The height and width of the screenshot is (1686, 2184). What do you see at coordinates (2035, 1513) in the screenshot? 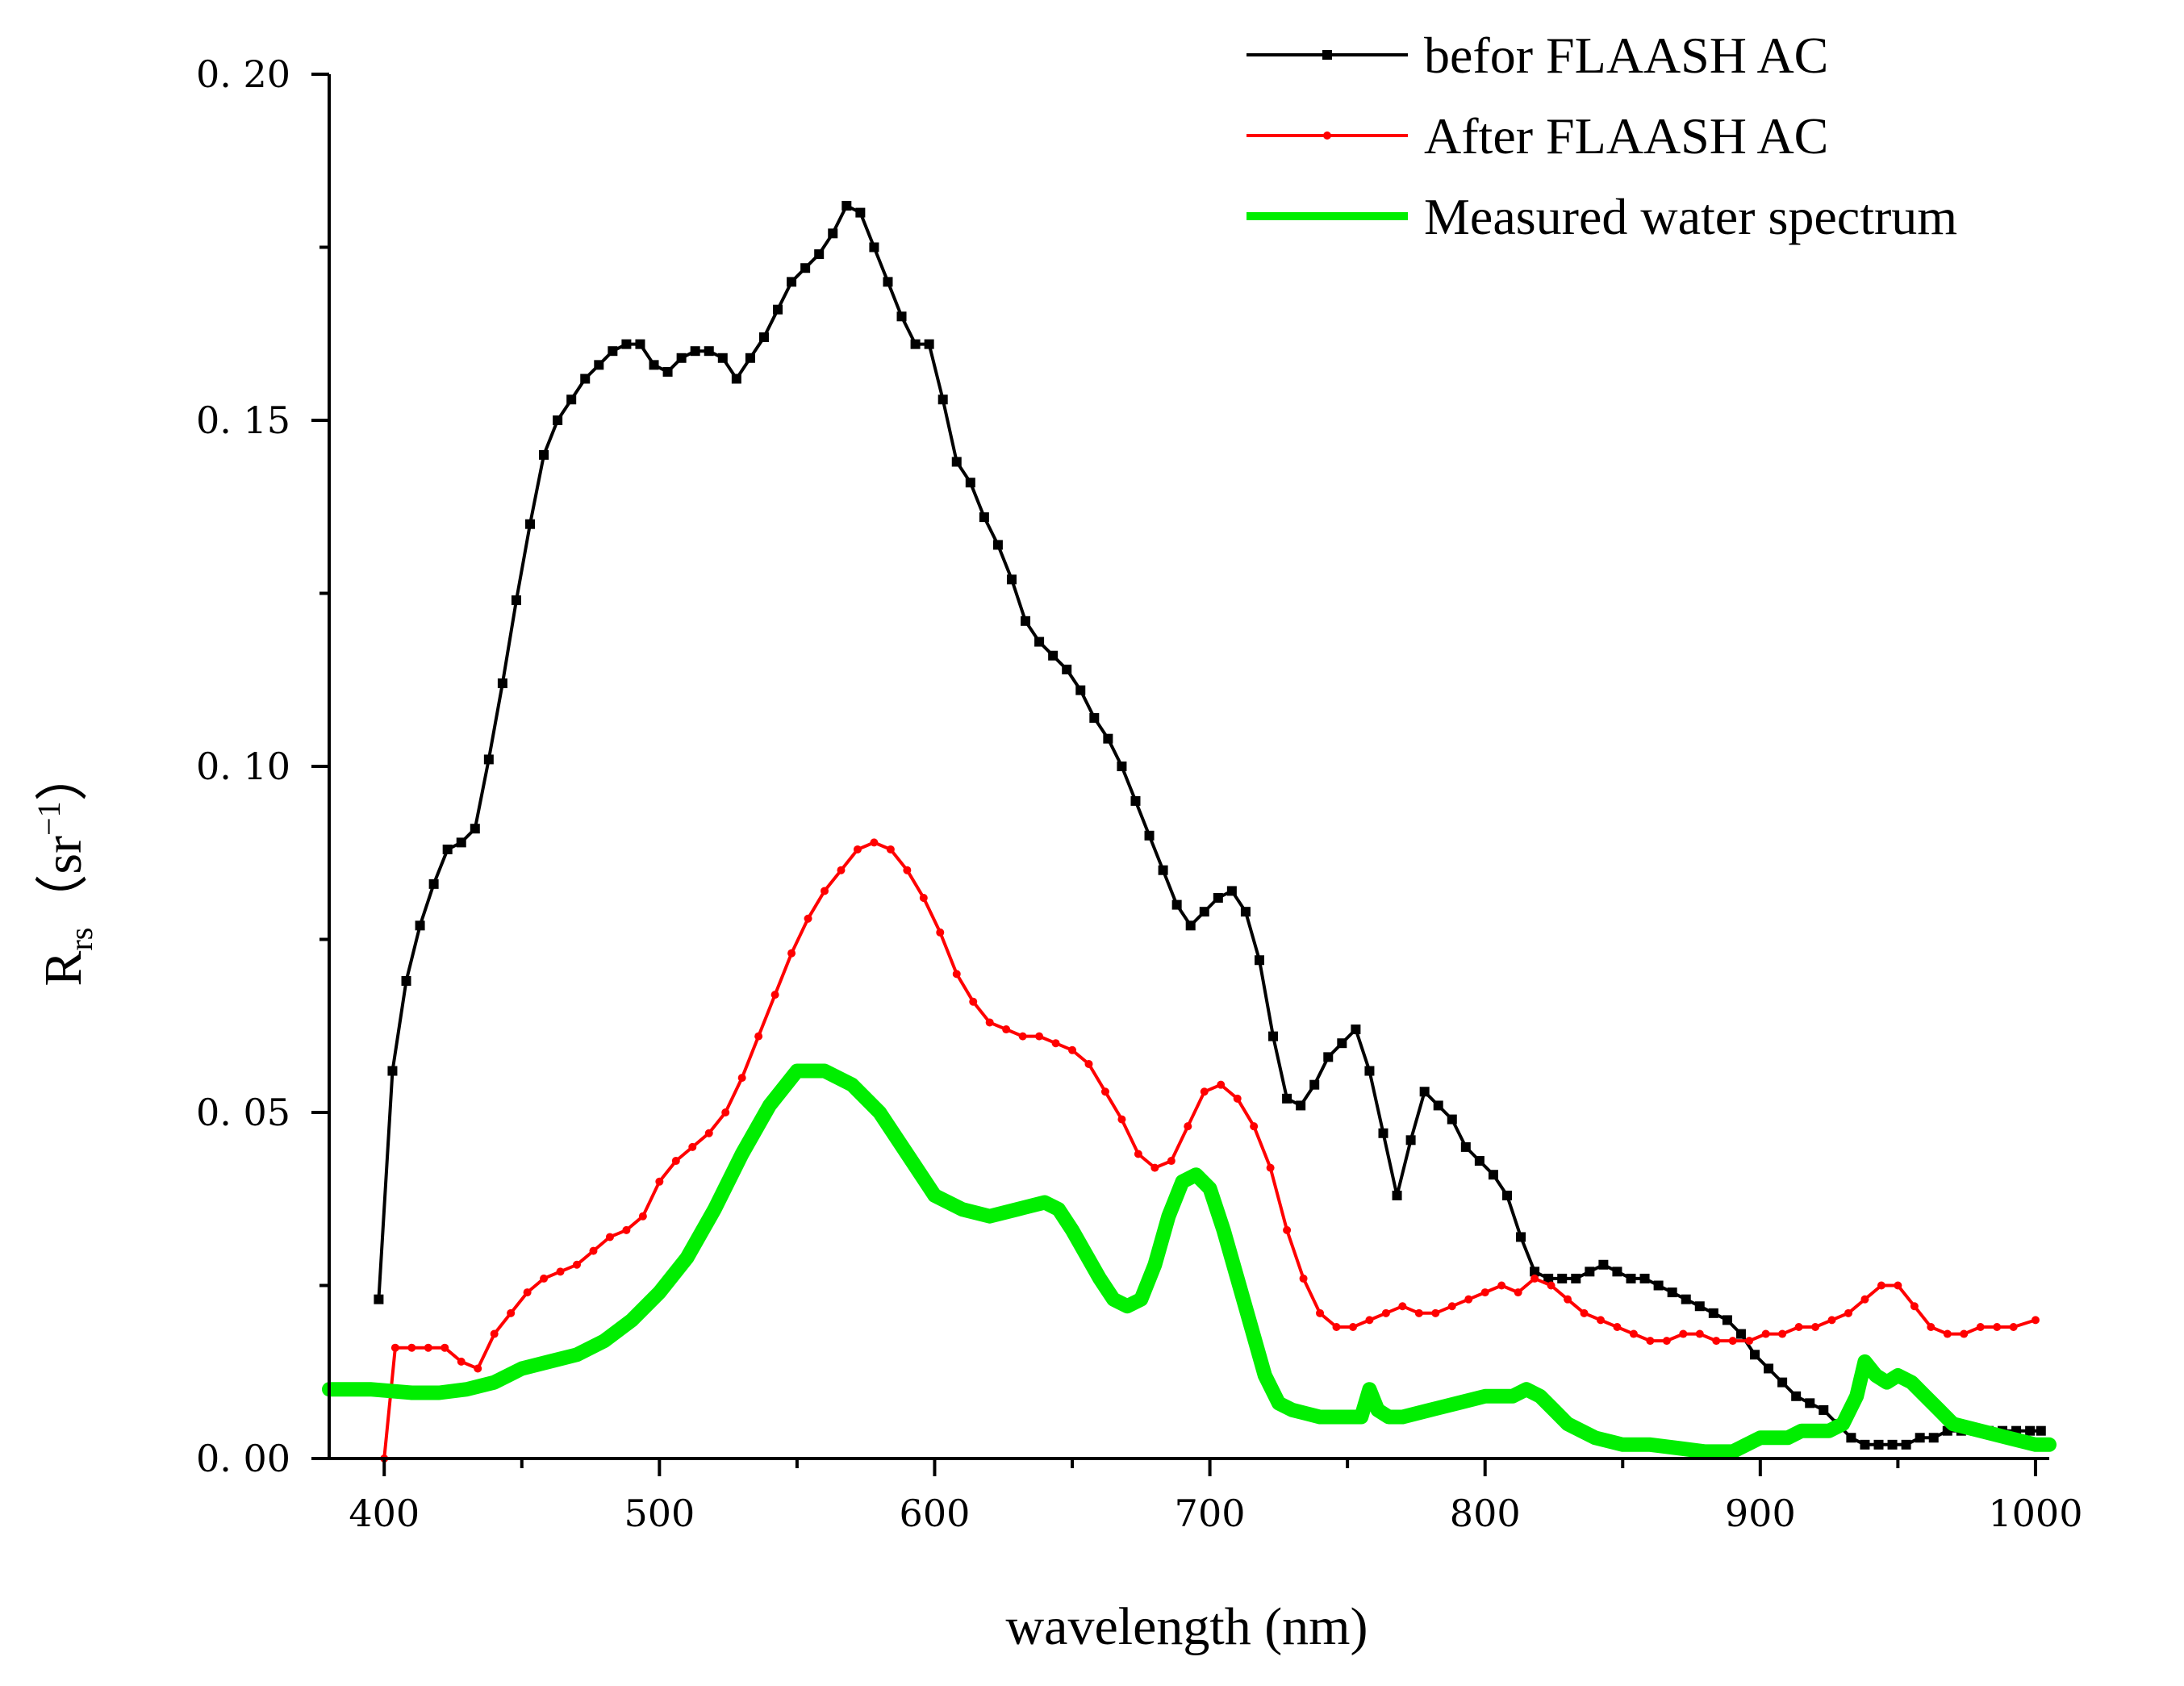
I see `x-tick-label: 1000` at bounding box center [2035, 1513].